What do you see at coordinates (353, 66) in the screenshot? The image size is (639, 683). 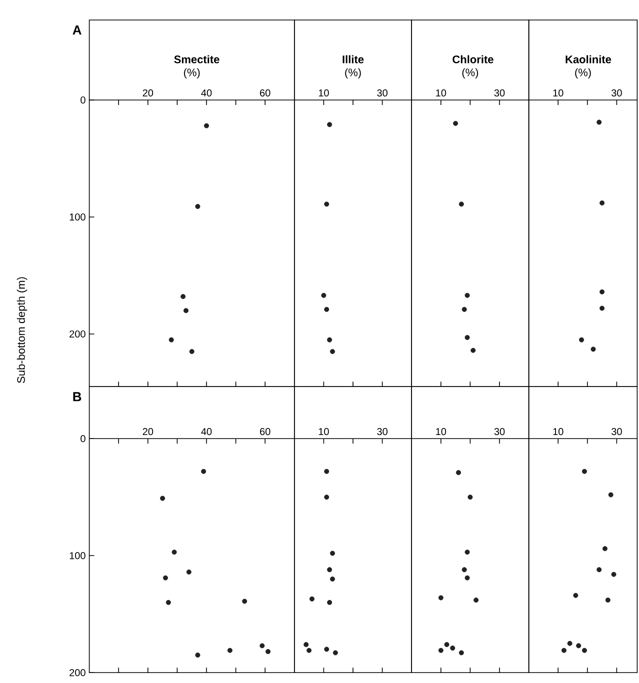 I see `x-axis-title: Illite (%)` at bounding box center [353, 66].